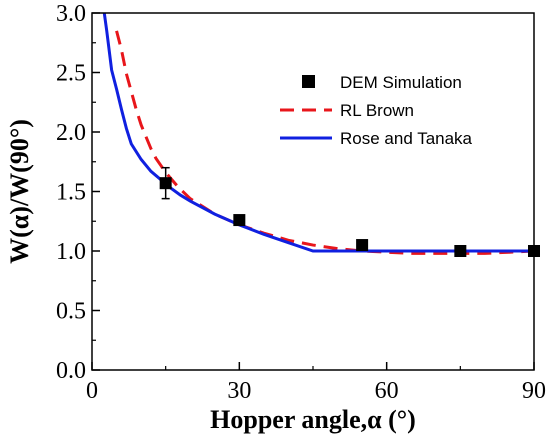 The height and width of the screenshot is (441, 549). I want to click on x-tick-label: 30, so click(239, 391).